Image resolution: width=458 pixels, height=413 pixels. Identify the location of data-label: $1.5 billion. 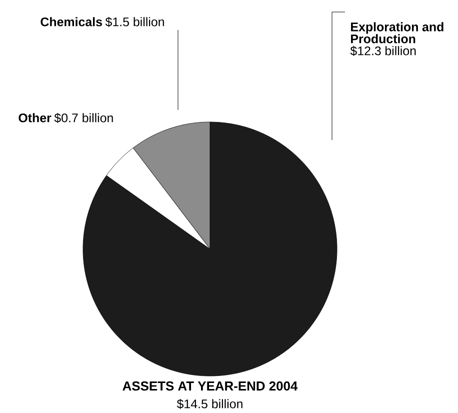
(134, 22).